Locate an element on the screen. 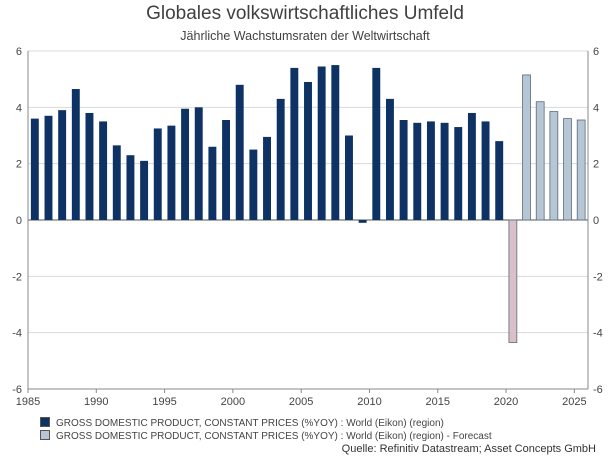 This screenshot has width=610, height=458. y-tick-label-left: -6 is located at coordinates (17, 390).